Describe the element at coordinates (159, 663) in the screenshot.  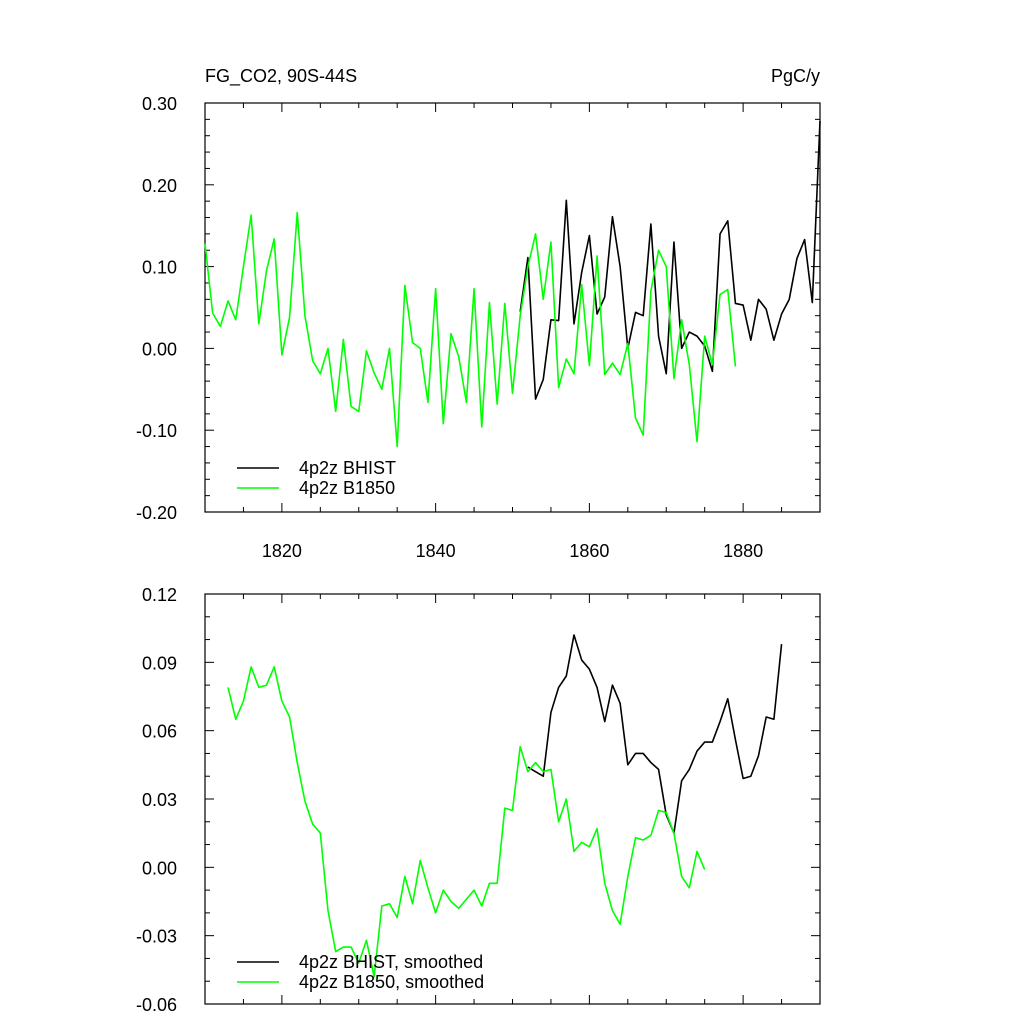
I see `bottom-y-tick-label: 0.09` at that location.